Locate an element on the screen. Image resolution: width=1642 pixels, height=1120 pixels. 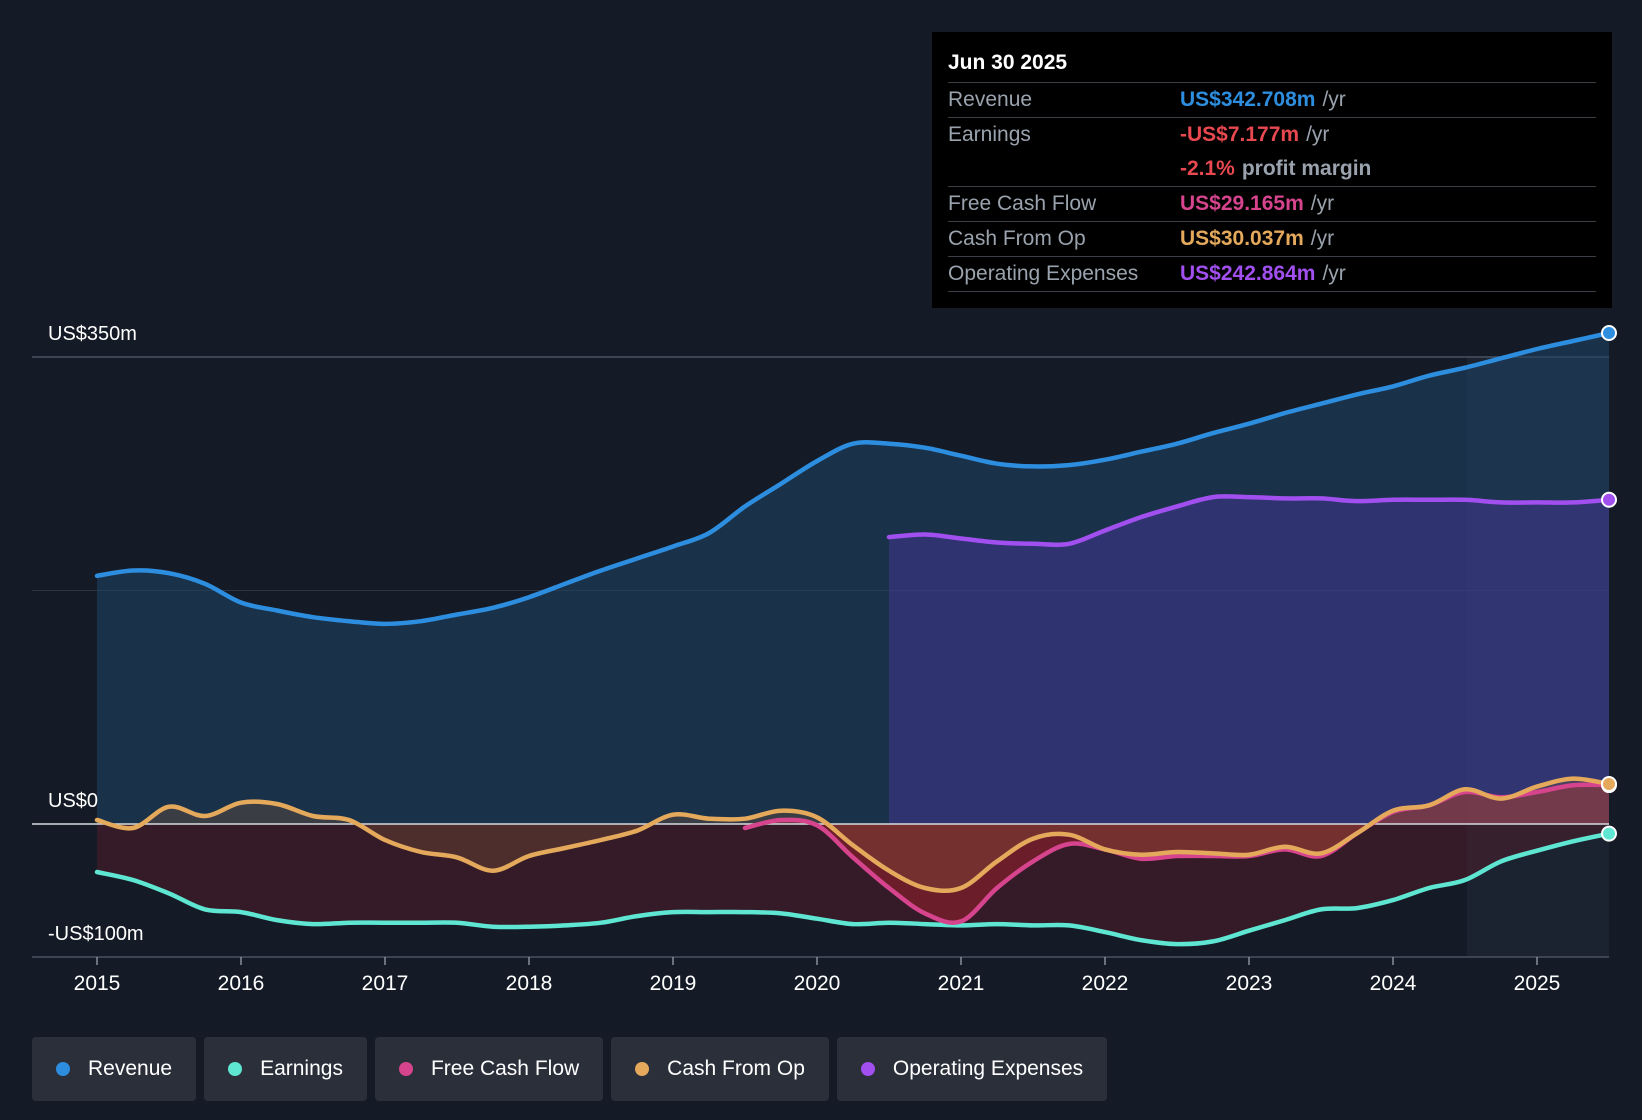
tooltip-label: Operating Expenses is located at coordinates (1043, 273).